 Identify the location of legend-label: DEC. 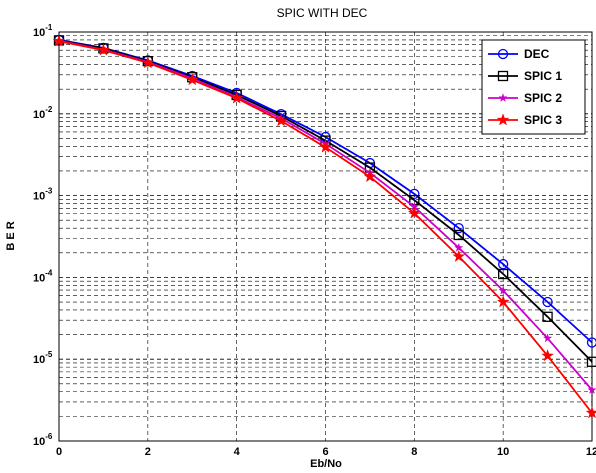
(537, 54).